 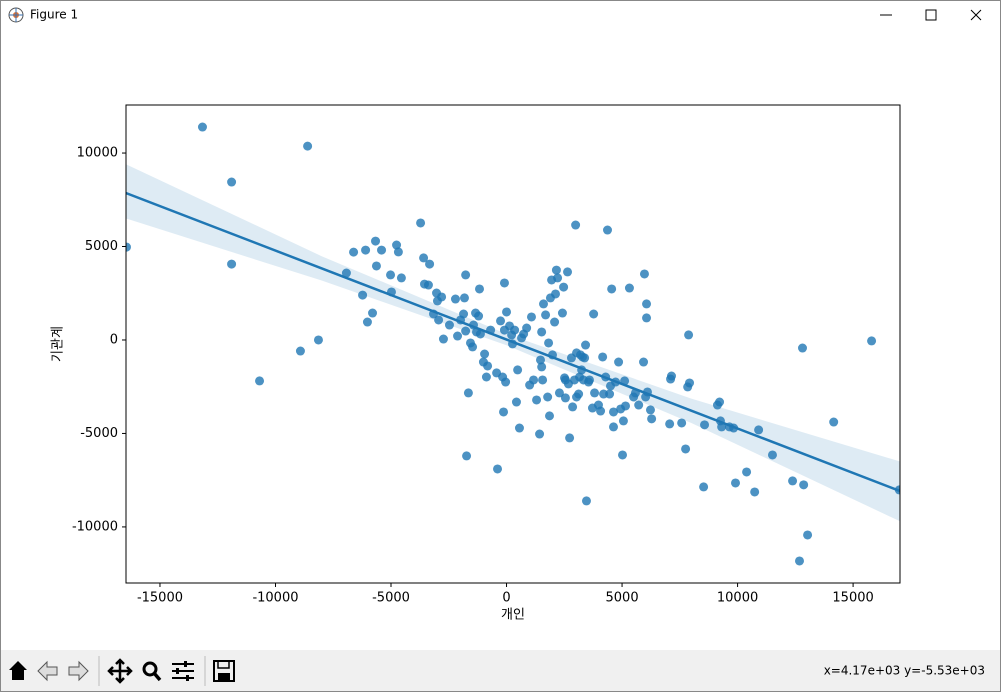 What do you see at coordinates (78, 671) in the screenshot?
I see `forward-button` at bounding box center [78, 671].